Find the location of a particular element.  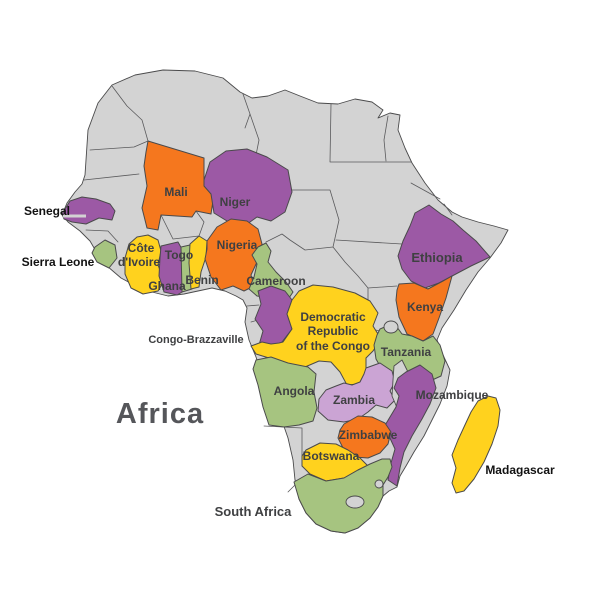

country-cote-divoire is located at coordinates (144, 264).